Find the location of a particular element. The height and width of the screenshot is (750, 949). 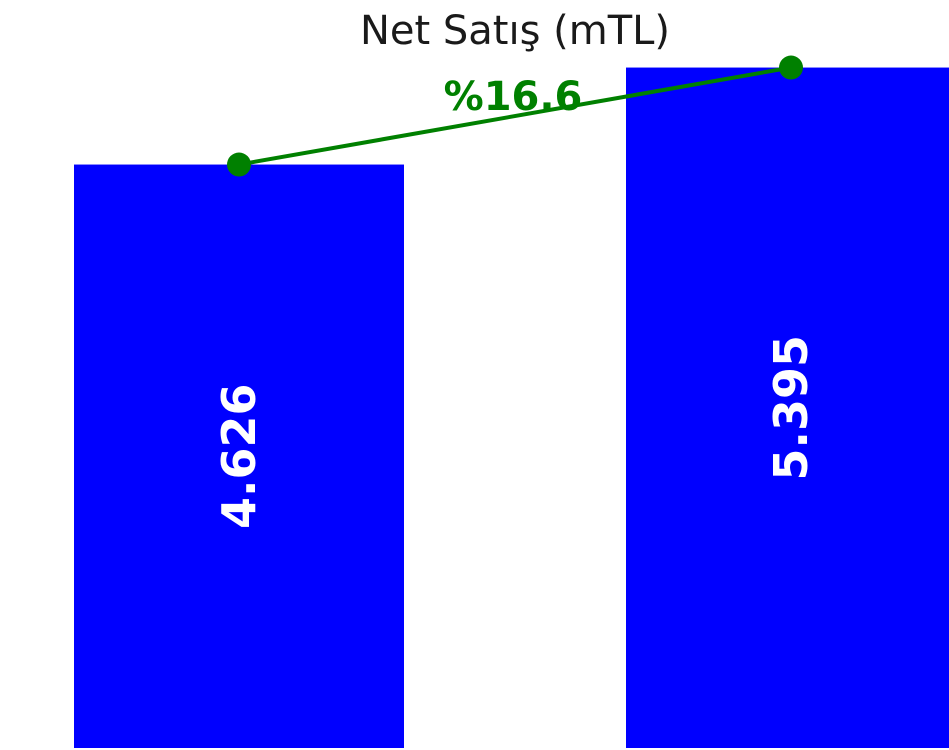

bar-value-label-2: 5.395 is located at coordinates (791, 408).